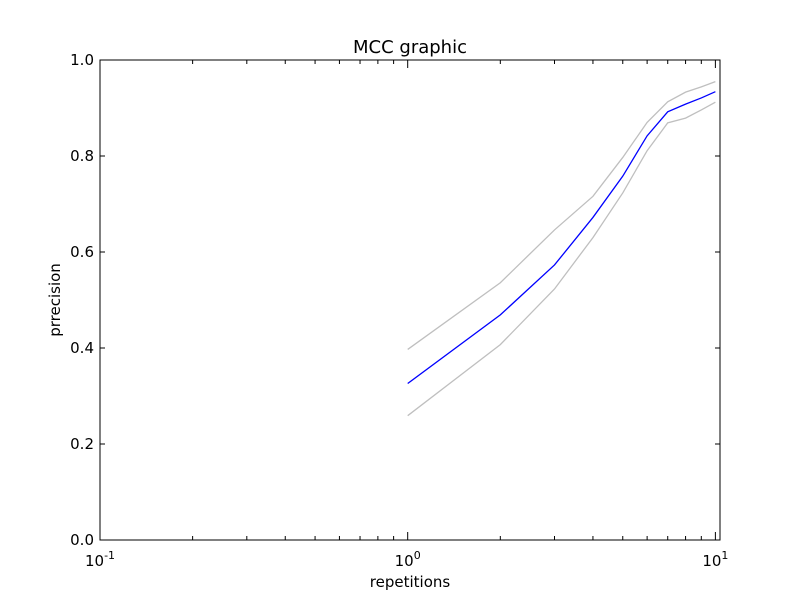 The height and width of the screenshot is (600, 800). Describe the element at coordinates (82, 60) in the screenshot. I see `y-tick-label: 1.0` at that location.